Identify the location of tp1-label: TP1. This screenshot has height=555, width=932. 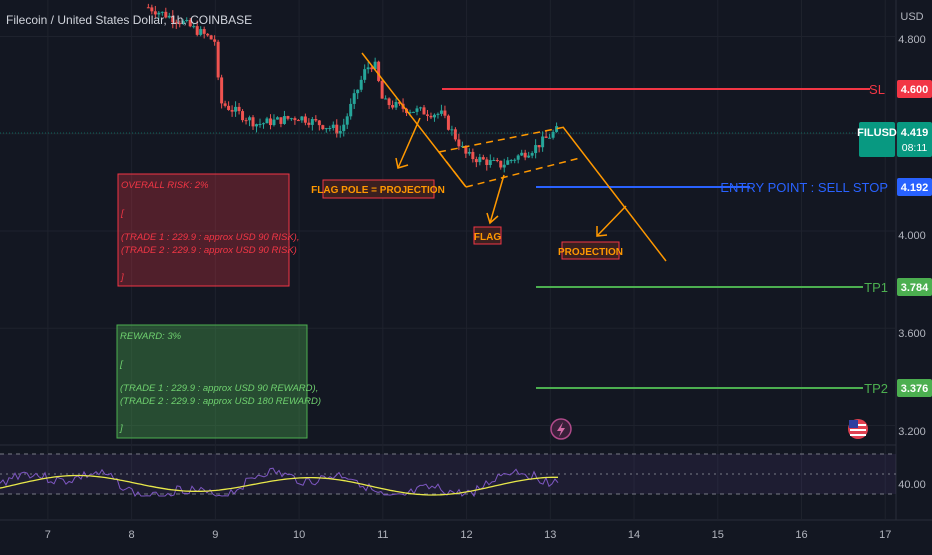
(876, 287).